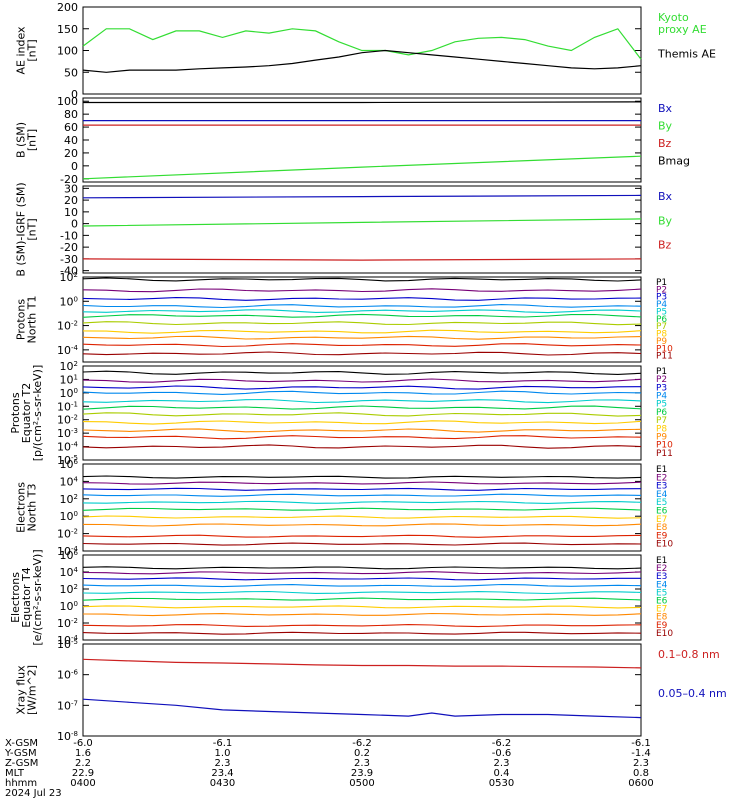 The image size is (750, 800). I want to click on x-column-value: -6.1, so click(641, 743).